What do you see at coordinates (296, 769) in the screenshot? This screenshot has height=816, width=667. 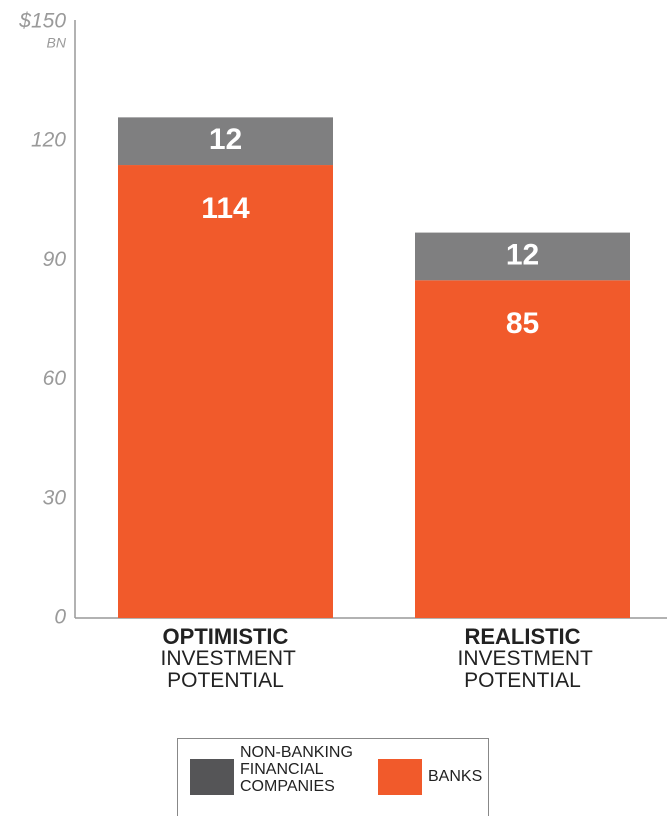 I see `legend-label: NON-BANKING FINANCIAL COMPANIES` at bounding box center [296, 769].